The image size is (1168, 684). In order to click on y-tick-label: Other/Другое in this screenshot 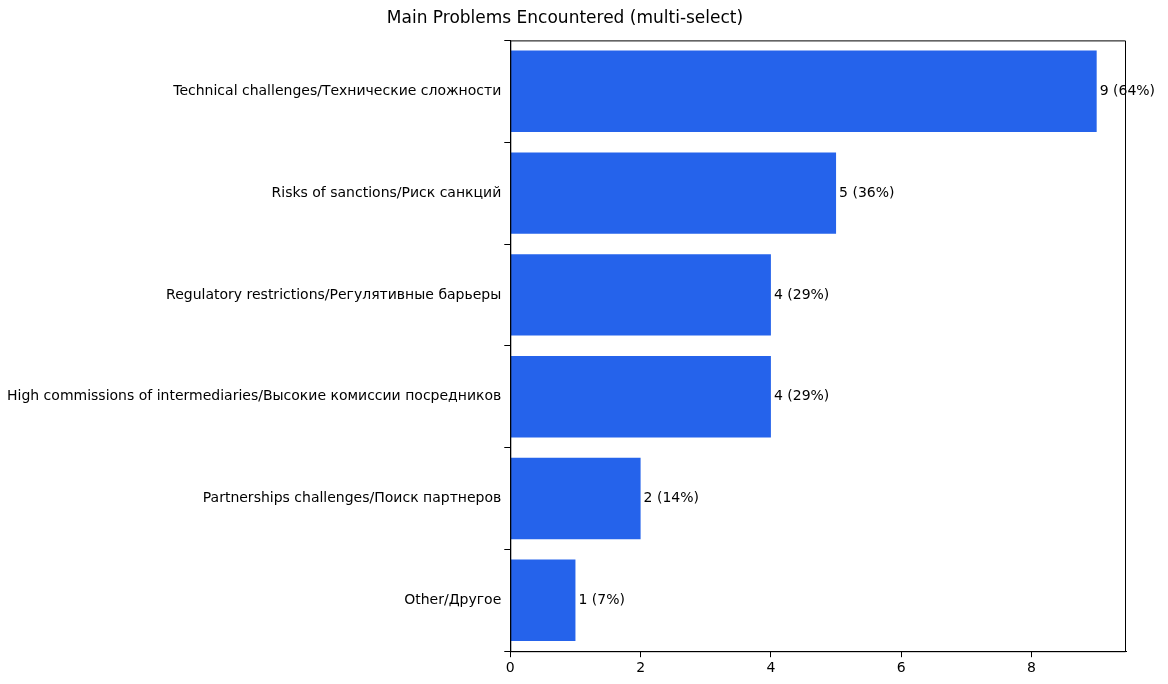, I will do `click(453, 598)`.